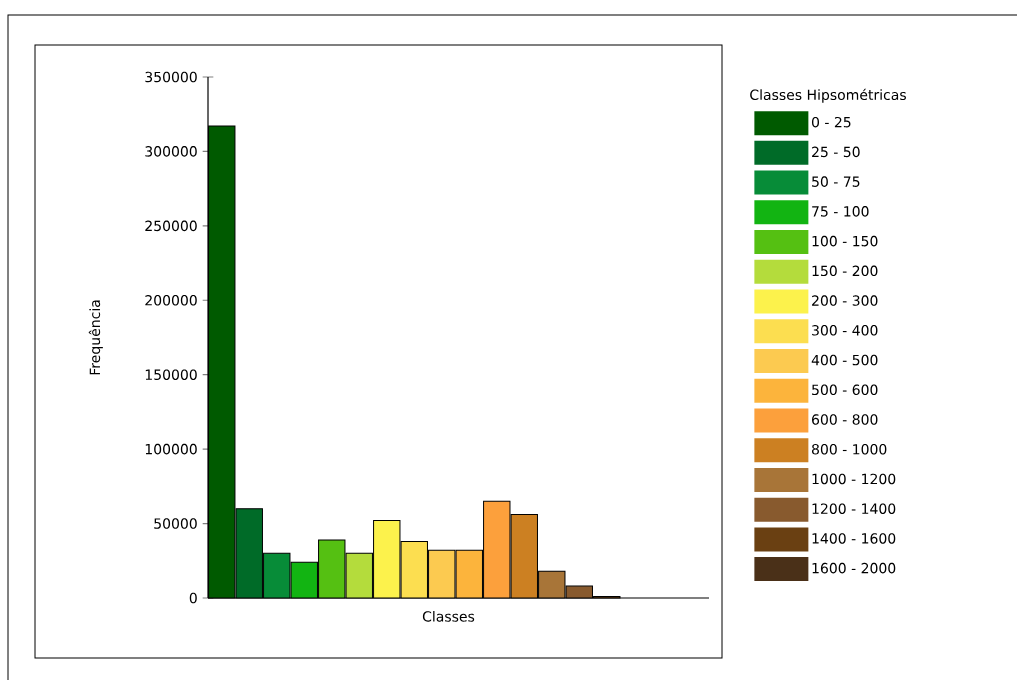 The image size is (1017, 680). I want to click on legend-label: 50 - 75, so click(836, 181).